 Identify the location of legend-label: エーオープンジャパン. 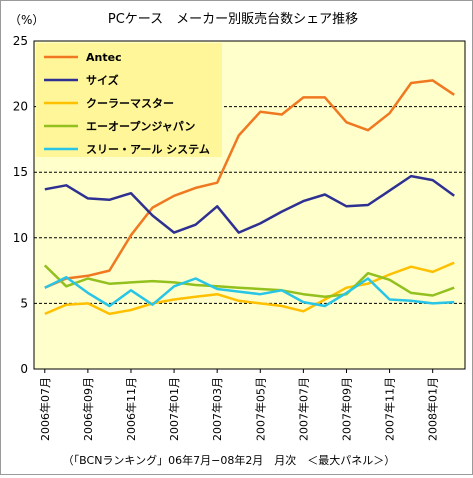
(140, 126).